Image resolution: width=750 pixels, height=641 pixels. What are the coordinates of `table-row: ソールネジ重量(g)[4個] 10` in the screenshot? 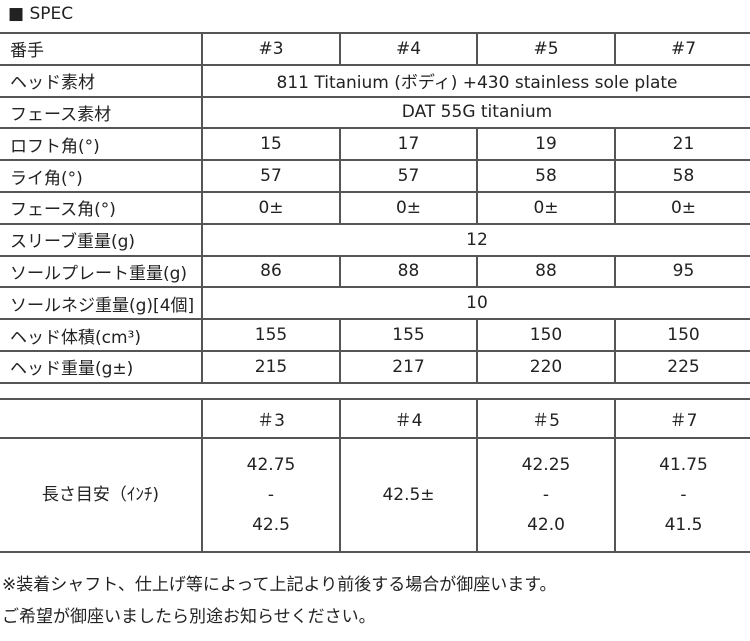 It's located at (375, 303).